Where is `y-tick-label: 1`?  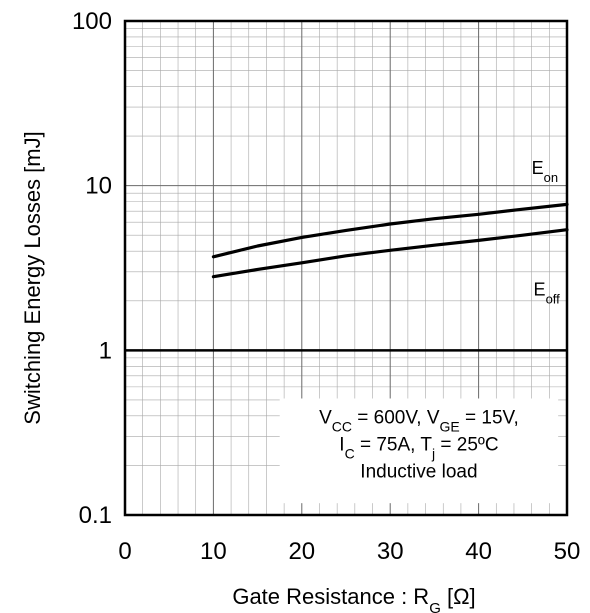 y-tick-label: 1 is located at coordinates (105, 350).